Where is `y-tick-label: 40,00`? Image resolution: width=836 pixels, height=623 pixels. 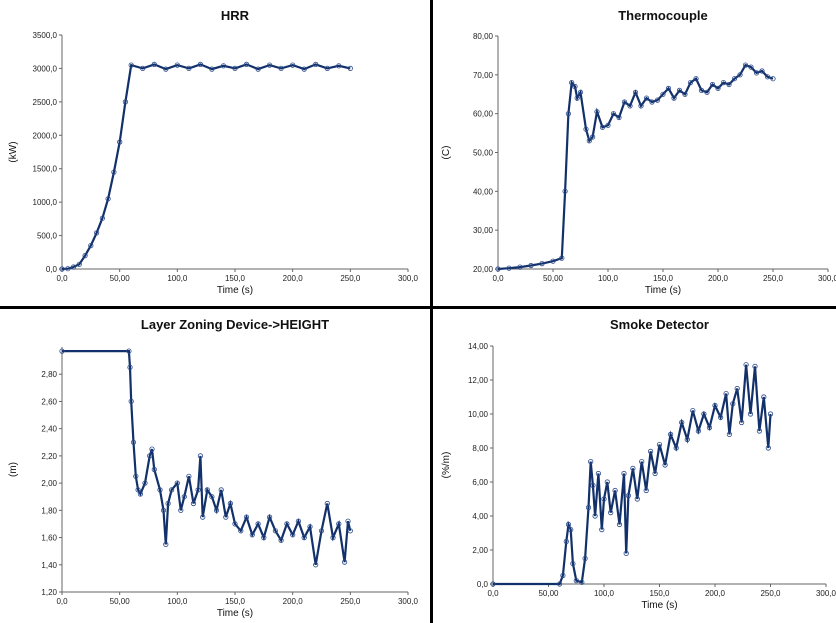 y-tick-label: 40,00 is located at coordinates (483, 191).